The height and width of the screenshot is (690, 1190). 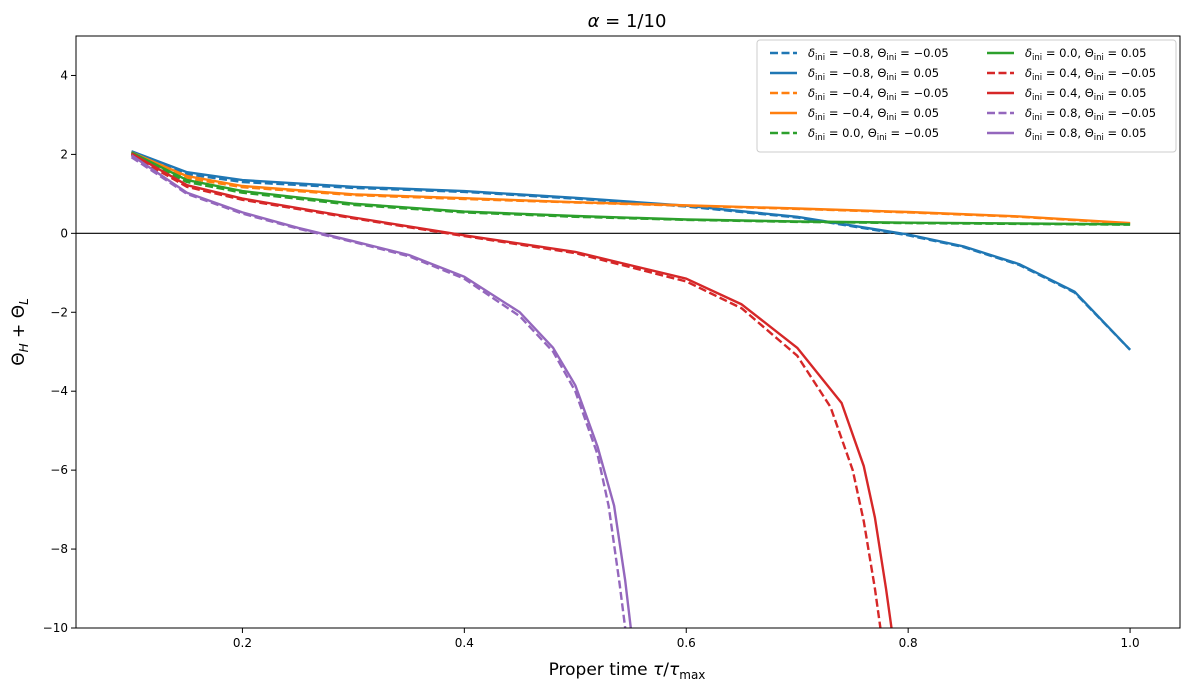 What do you see at coordinates (1085, 134) in the screenshot?
I see `legend-entry: δini = 0.8, Θini = 0.05` at bounding box center [1085, 134].